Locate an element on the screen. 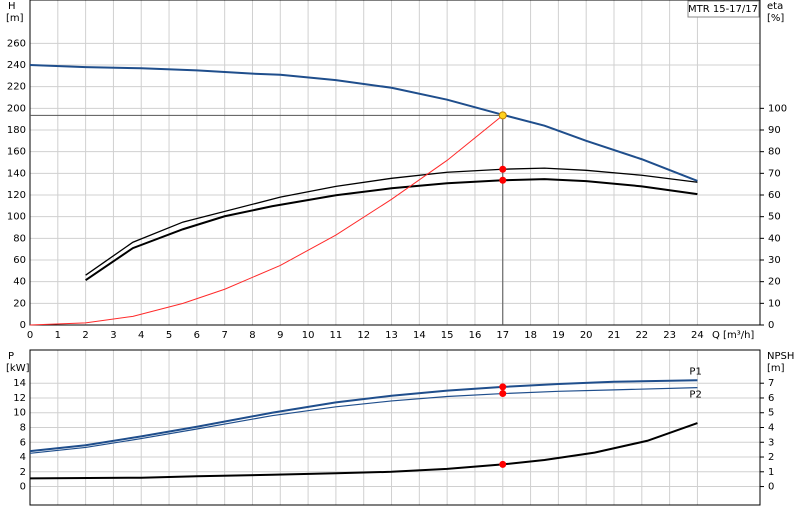 The width and height of the screenshot is (800, 520). x-tick-label: 8 is located at coordinates (252, 335).